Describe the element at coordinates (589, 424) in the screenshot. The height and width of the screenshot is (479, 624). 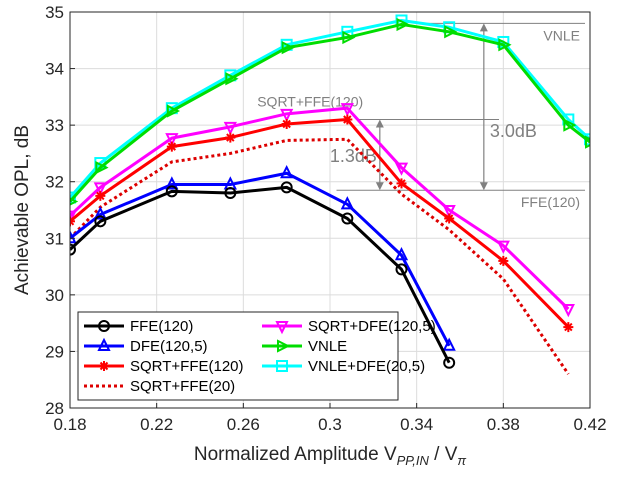
I see `x-tick-label-6: 0.42` at that location.